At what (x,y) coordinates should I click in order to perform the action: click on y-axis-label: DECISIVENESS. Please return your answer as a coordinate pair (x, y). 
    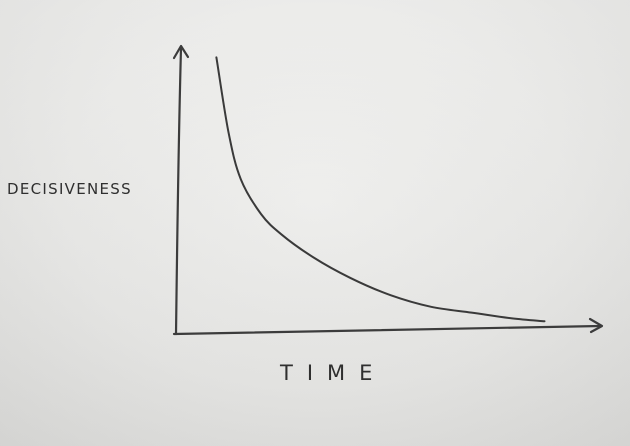
    Looking at the image, I should click on (69, 189).